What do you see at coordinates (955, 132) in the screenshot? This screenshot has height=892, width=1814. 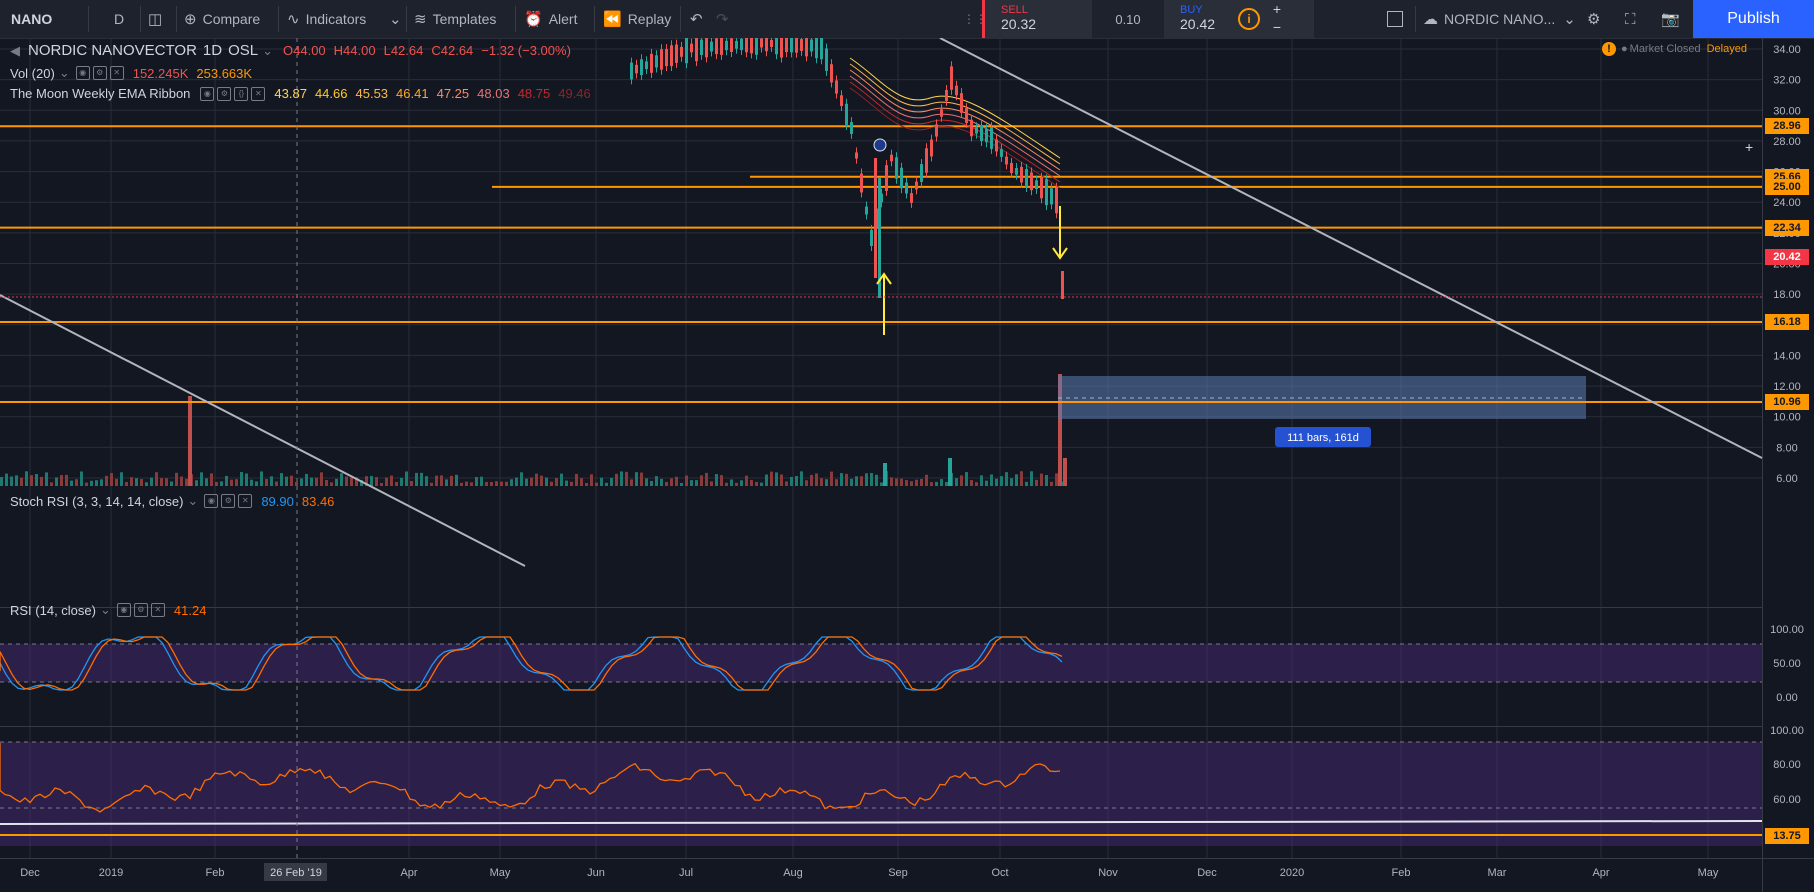 I see `ema-line` at bounding box center [955, 132].